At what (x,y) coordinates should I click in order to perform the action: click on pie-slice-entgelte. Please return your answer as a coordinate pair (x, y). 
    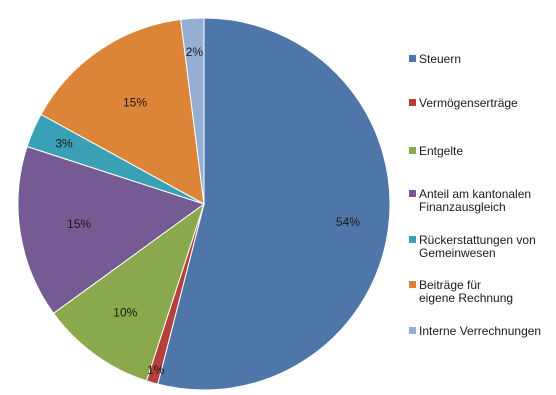
    Looking at the image, I should click on (128, 292).